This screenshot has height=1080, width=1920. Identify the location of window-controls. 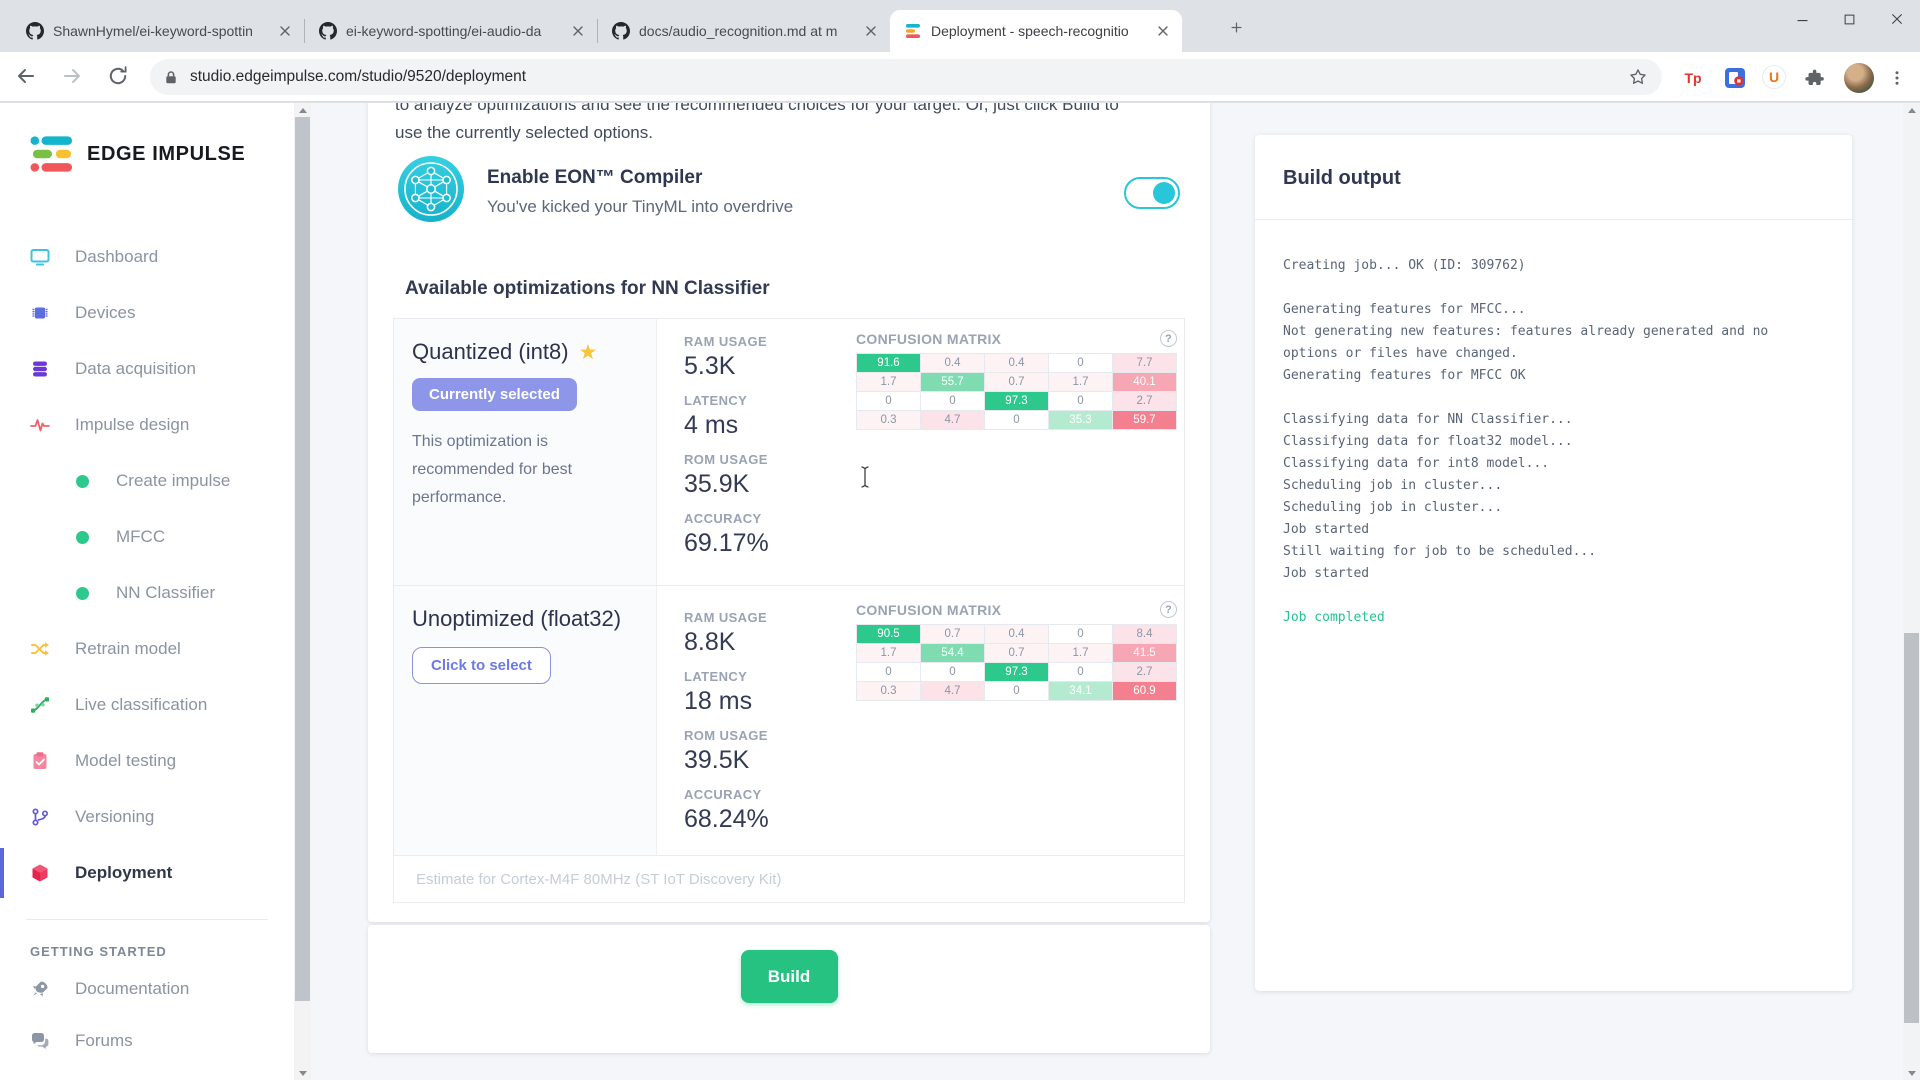
(1849, 19).